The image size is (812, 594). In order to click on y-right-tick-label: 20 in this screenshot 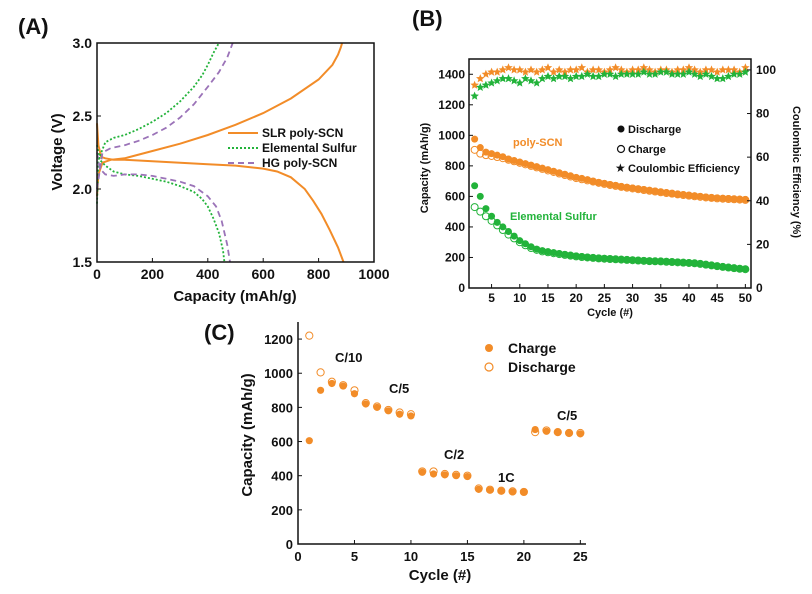, I will do `click(763, 244)`.